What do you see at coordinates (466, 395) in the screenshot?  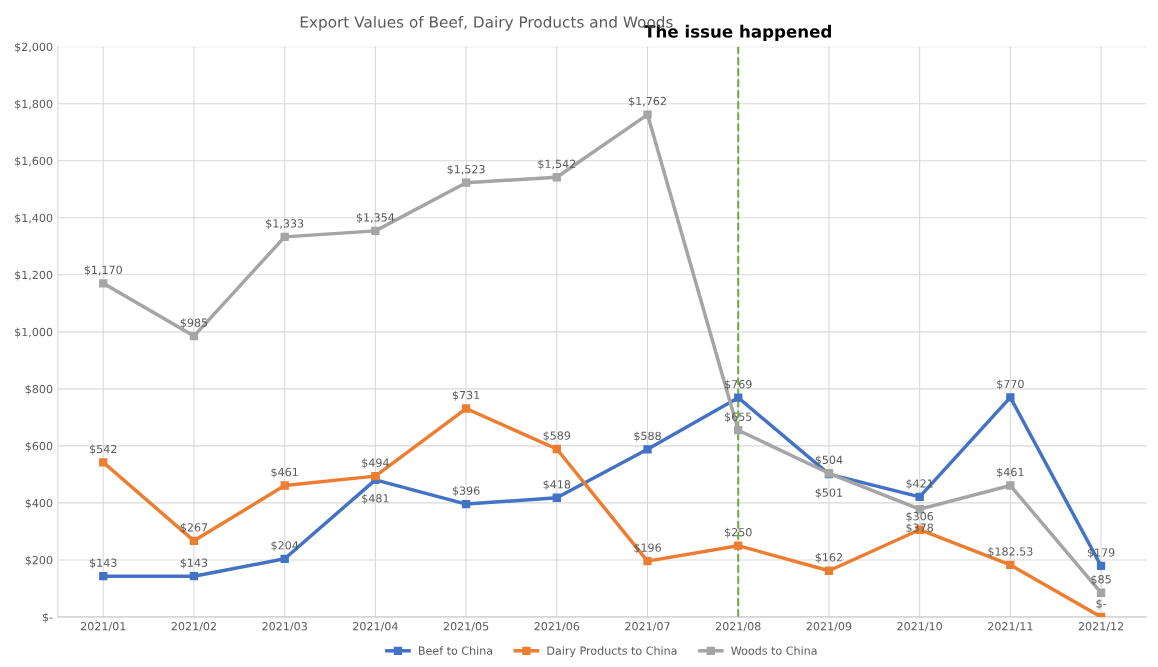 I see `data-label: $731` at bounding box center [466, 395].